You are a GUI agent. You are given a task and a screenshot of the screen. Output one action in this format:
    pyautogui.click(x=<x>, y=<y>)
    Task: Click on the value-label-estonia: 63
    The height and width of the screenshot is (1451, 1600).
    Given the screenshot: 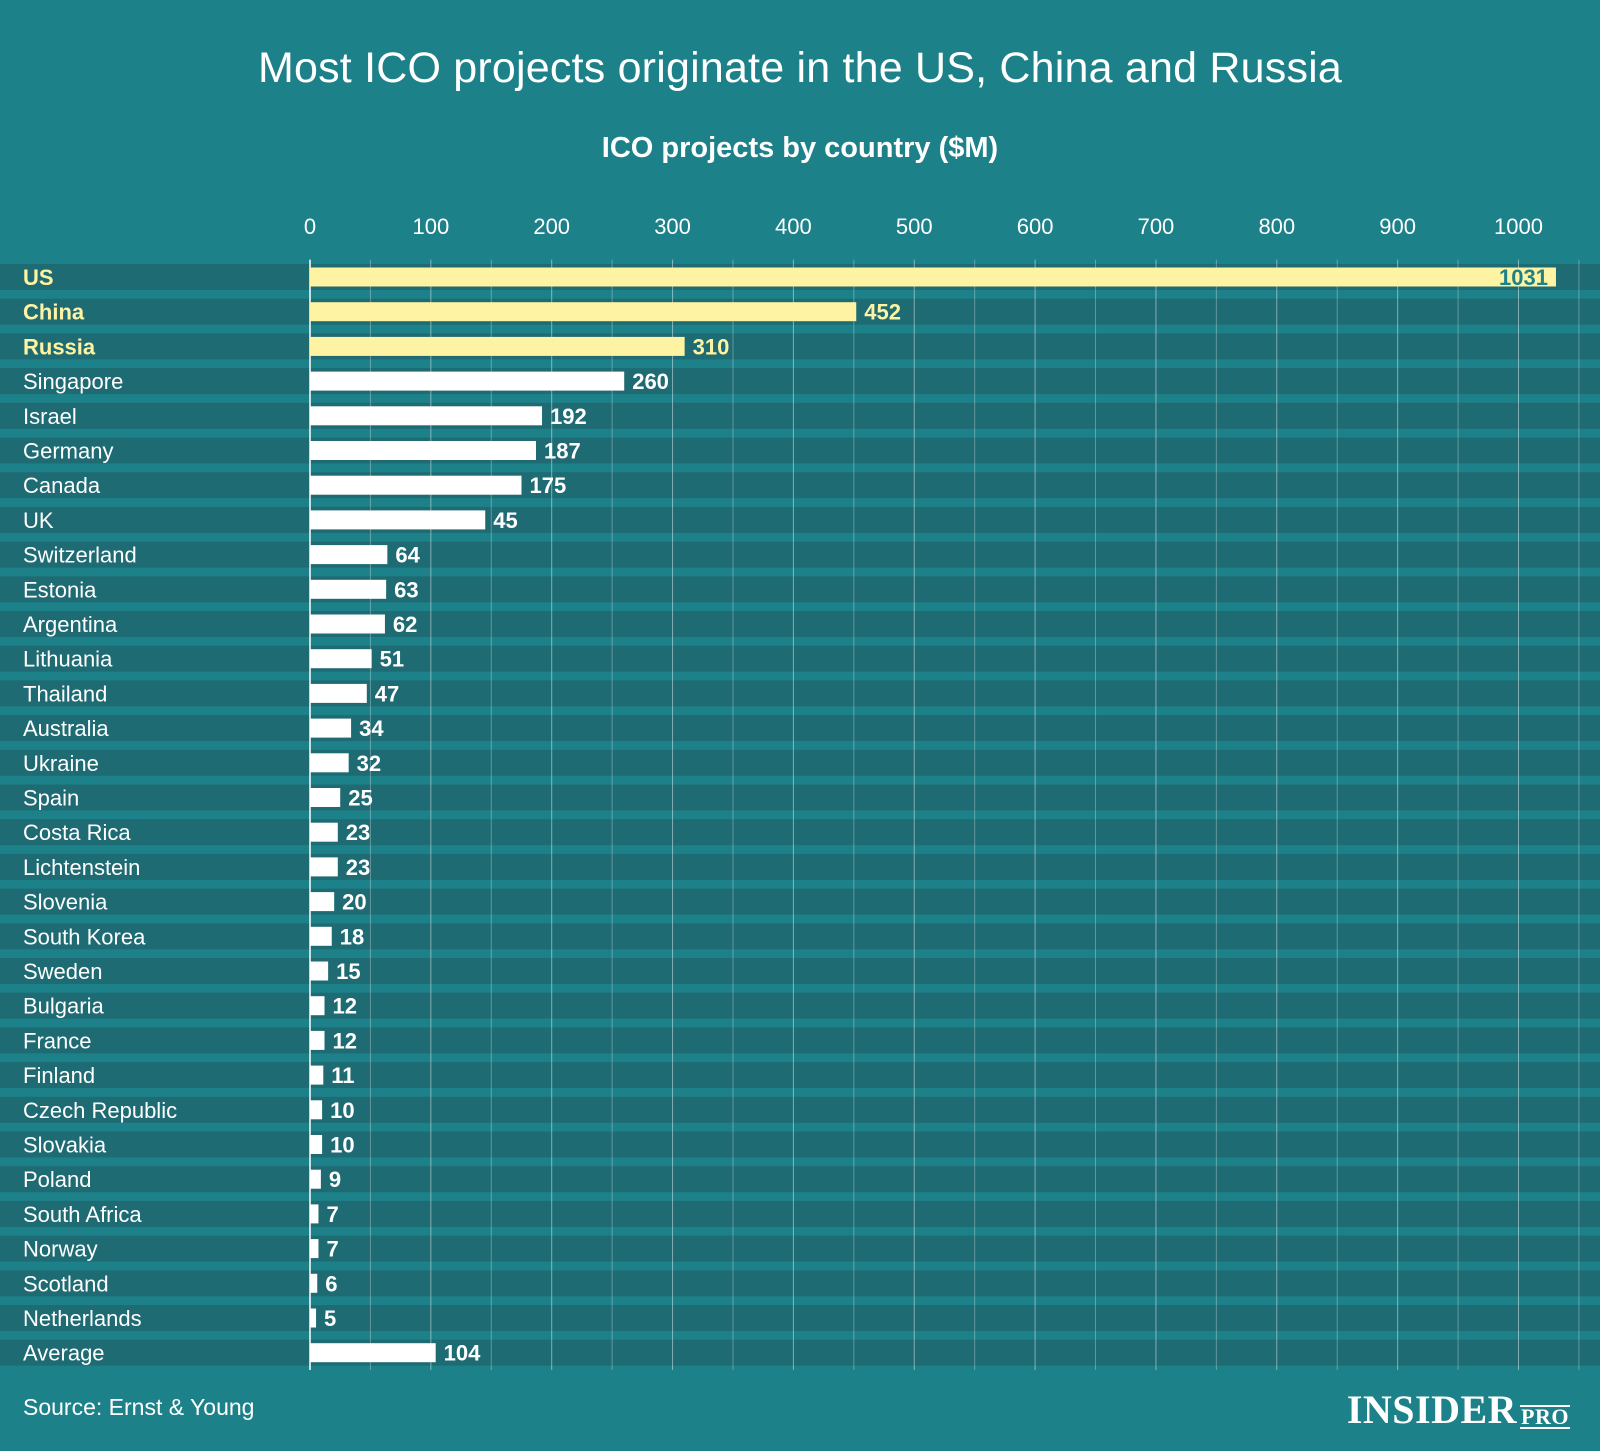 What is the action you would take?
    pyautogui.click(x=406, y=589)
    